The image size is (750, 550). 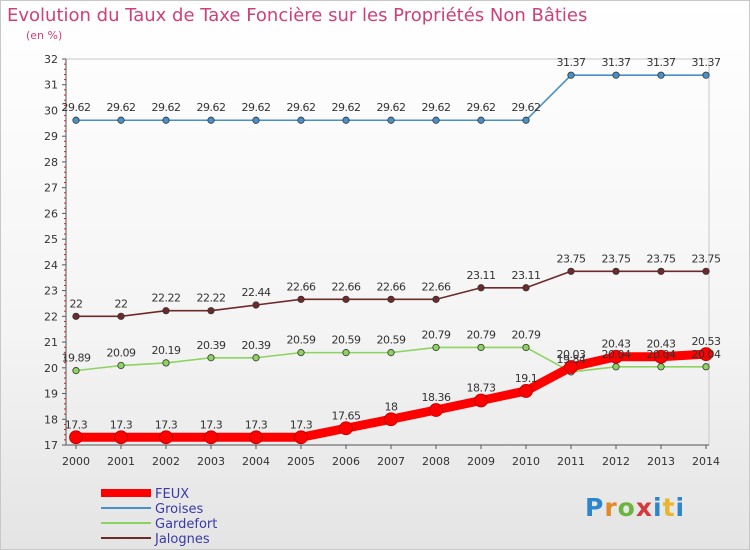 I want to click on data-label: 19.1, so click(x=526, y=378).